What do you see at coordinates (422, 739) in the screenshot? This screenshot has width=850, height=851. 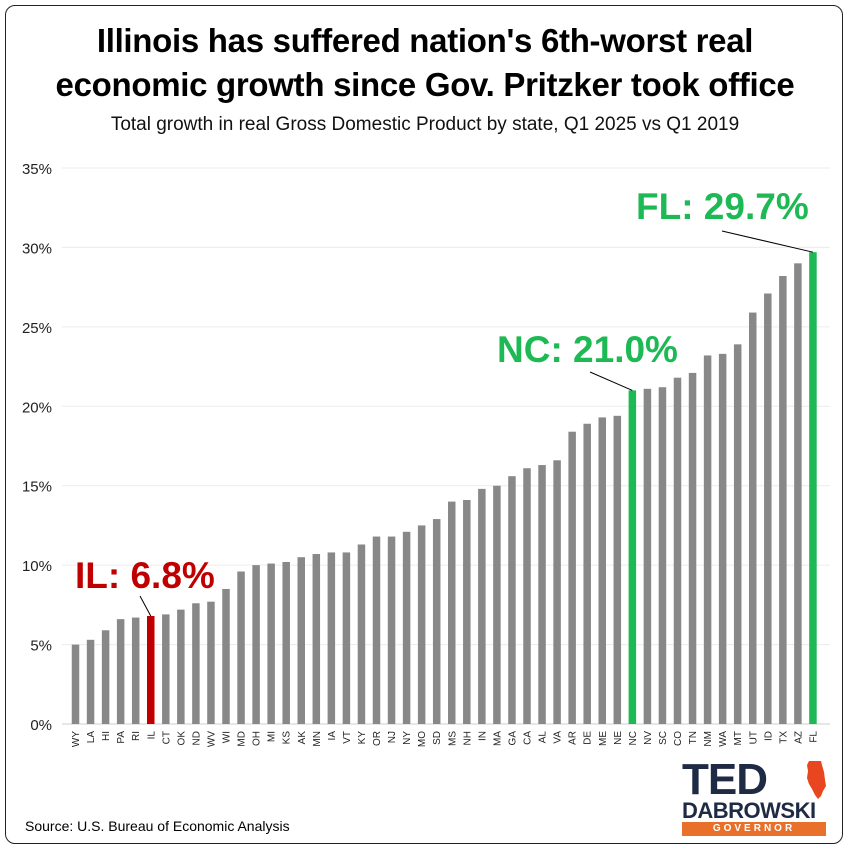 I see `x-tick-label: MO` at bounding box center [422, 739].